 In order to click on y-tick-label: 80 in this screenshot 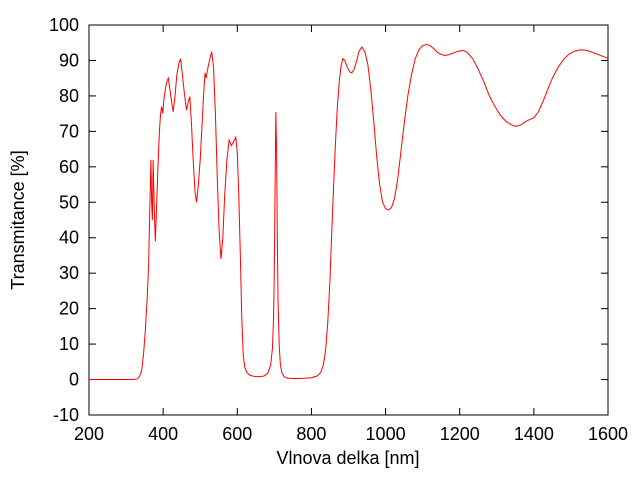, I will do `click(69, 96)`.